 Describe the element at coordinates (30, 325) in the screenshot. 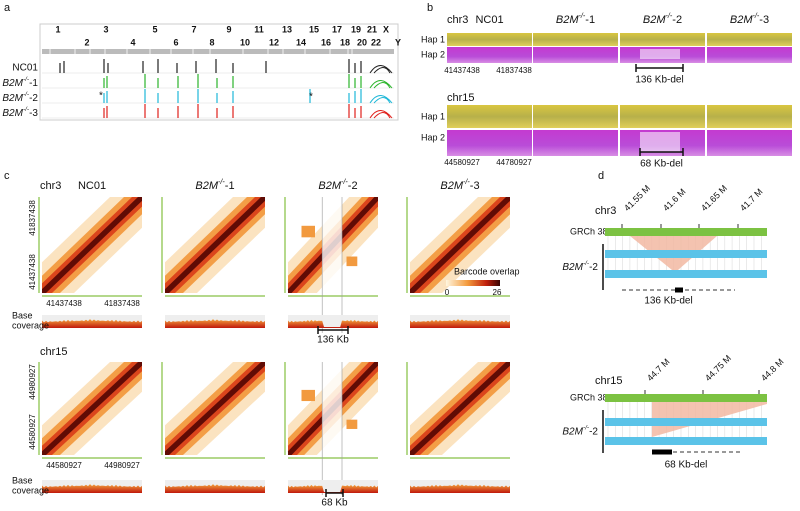

I see `coverage-label: coverage` at that location.